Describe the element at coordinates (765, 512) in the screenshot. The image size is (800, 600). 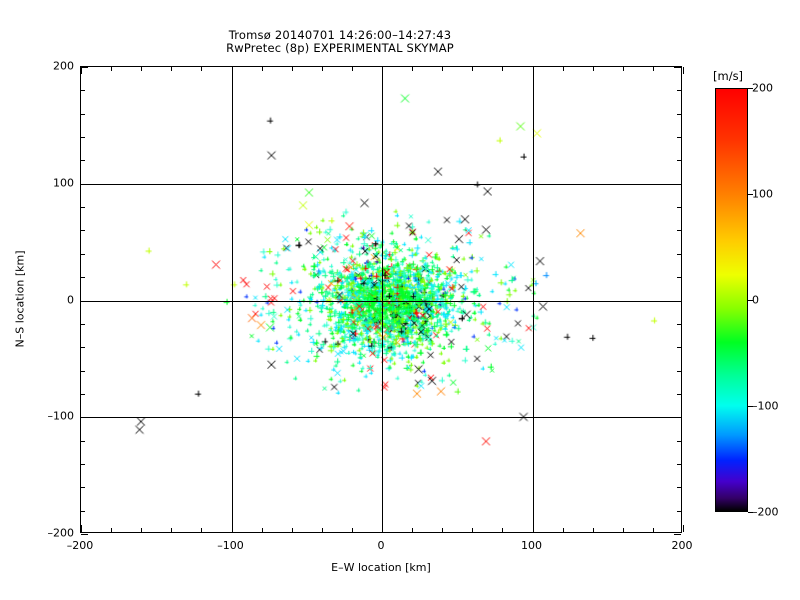
I see `colorbar-tick-label: –200` at that location.